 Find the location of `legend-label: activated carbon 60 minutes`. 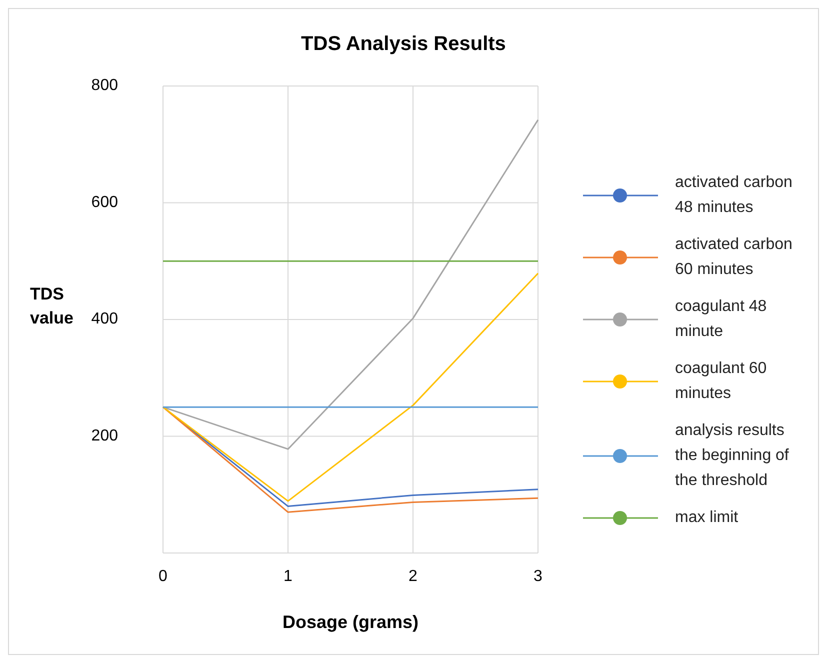

legend-label: activated carbon 60 minutes is located at coordinates (733, 257).